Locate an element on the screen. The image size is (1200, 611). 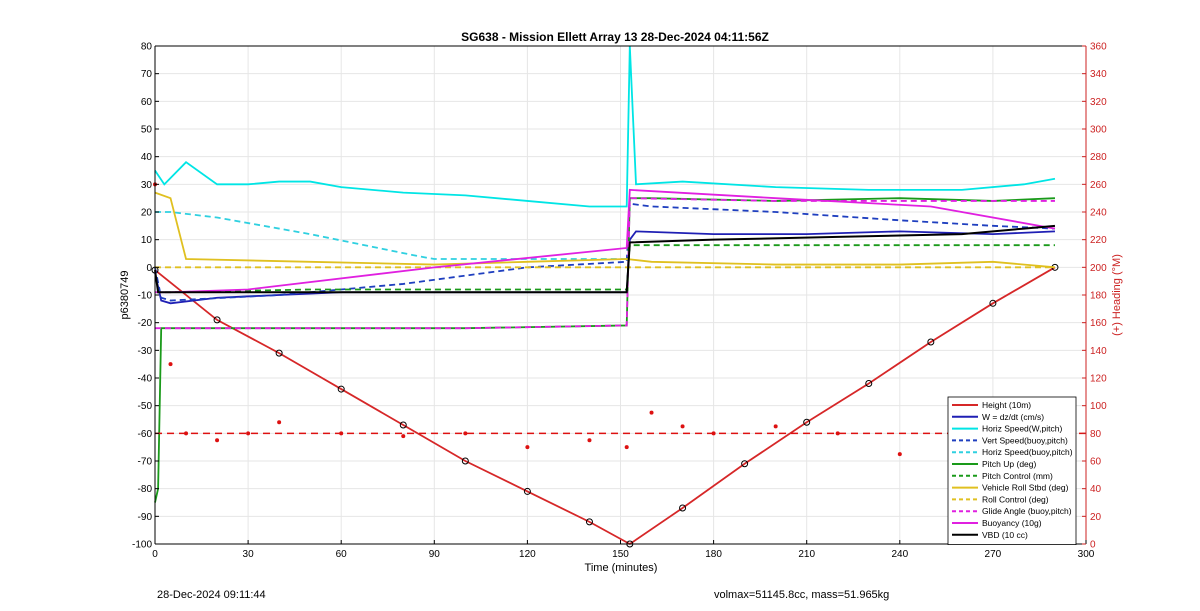
x-tick-label: 150 is located at coordinates (620, 554).